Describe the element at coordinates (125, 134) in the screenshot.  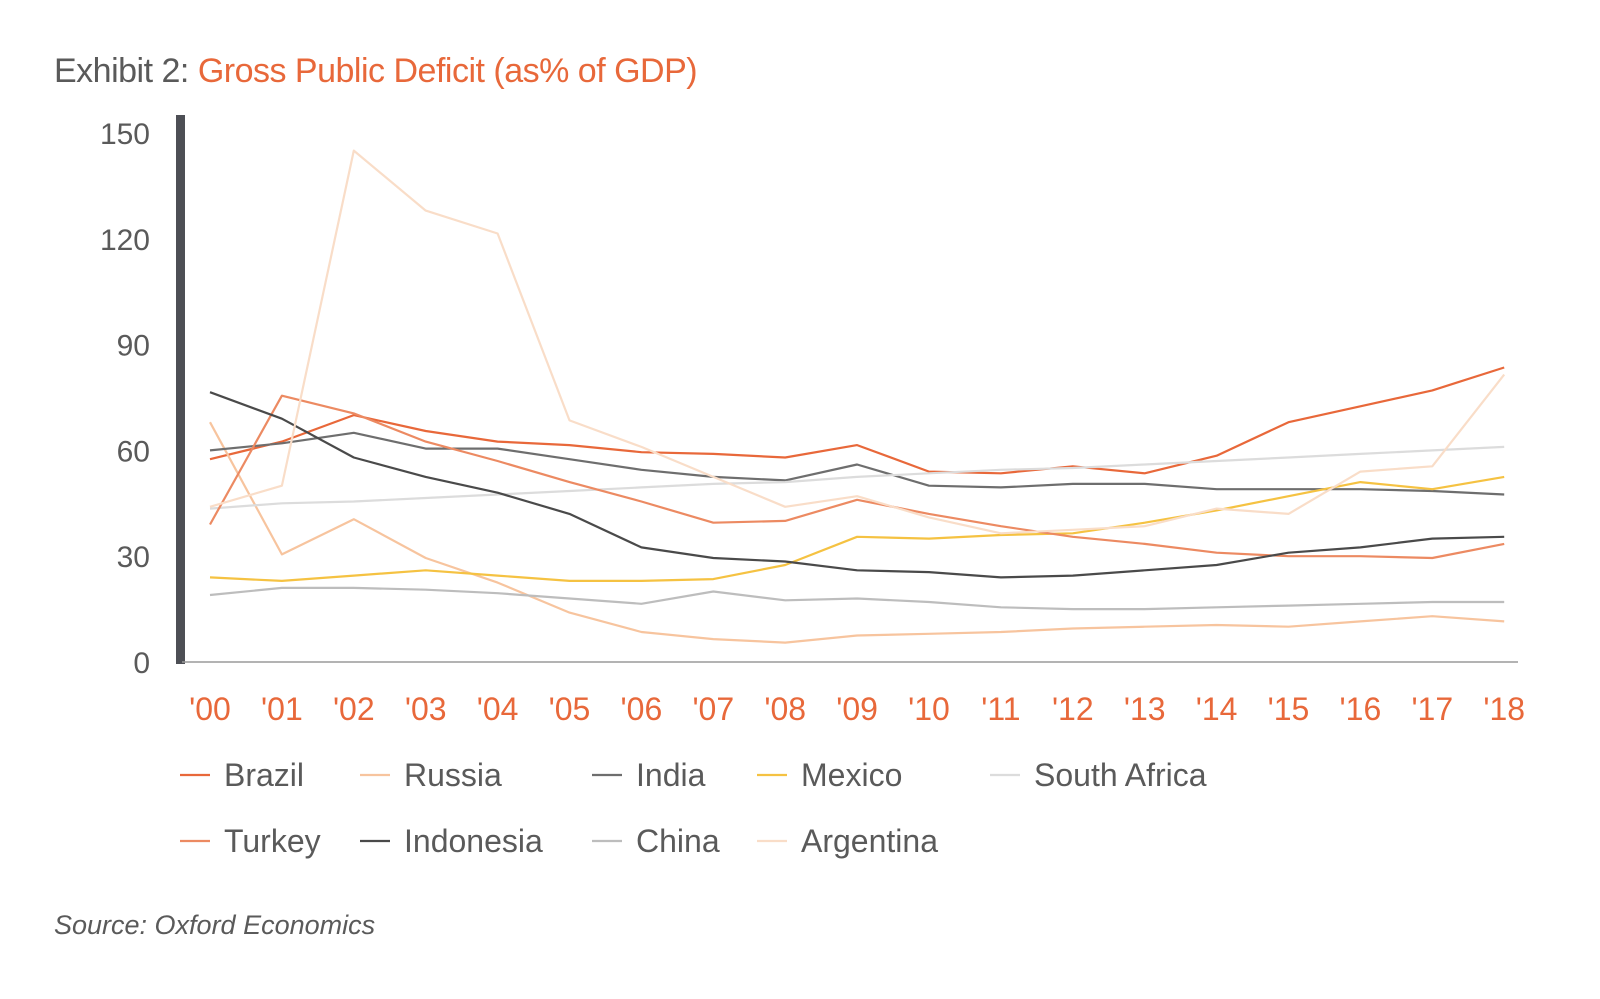
I see `y-tick-label: 150` at that location.